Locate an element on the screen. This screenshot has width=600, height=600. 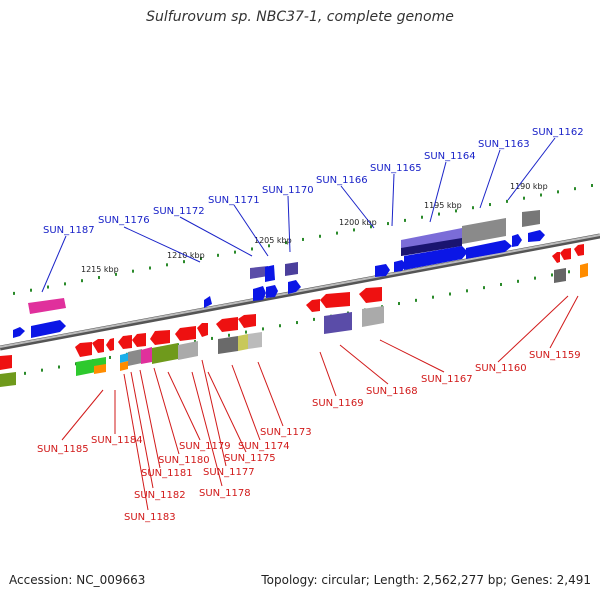
gene-label-reverse: SUN_1169 is located at coordinates (338, 403).